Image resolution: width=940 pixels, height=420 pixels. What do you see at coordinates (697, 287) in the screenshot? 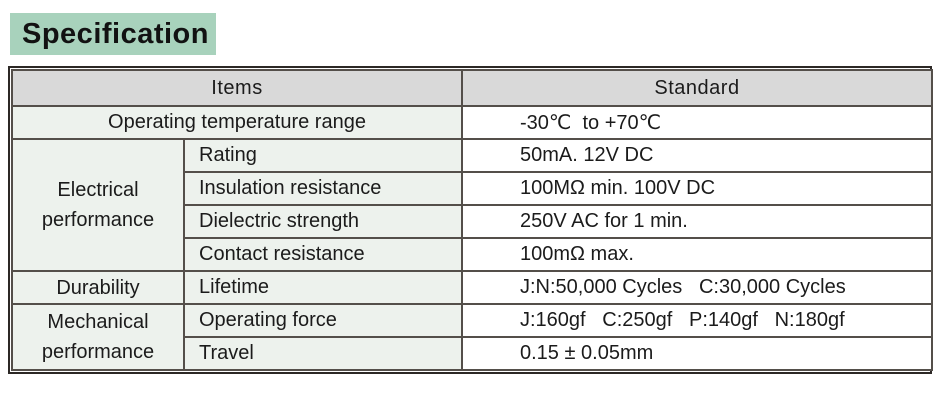
I see `cell-lifetime-value: J:N:50,000 Cycles C:30,000 Cycles` at bounding box center [697, 287].